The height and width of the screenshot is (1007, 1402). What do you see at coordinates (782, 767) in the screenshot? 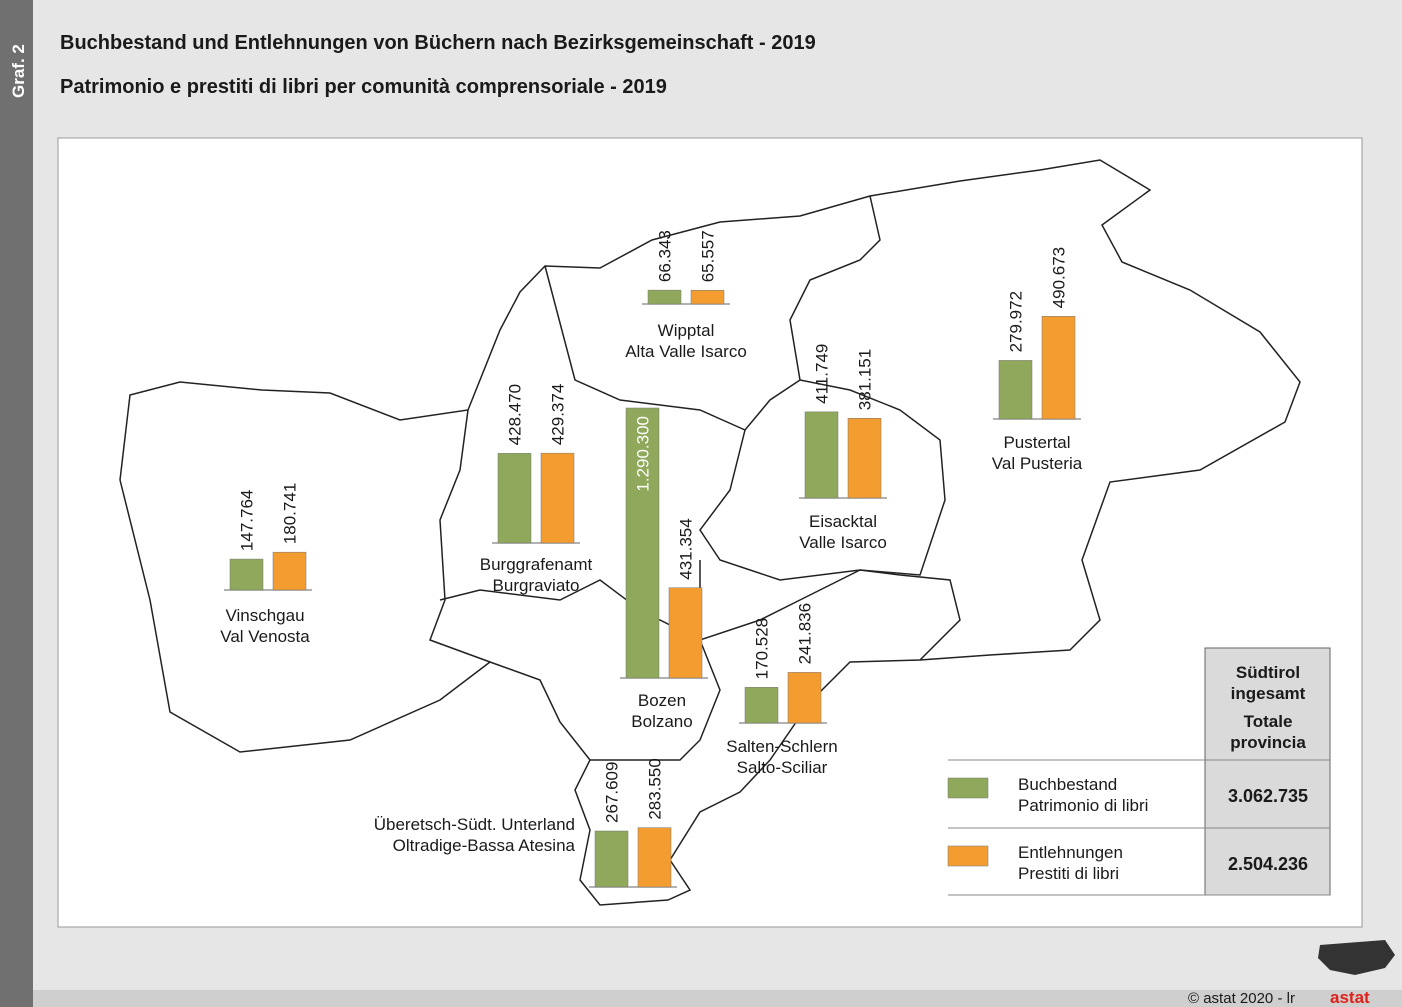
I see `region-name: Salto-Sciliar` at bounding box center [782, 767].